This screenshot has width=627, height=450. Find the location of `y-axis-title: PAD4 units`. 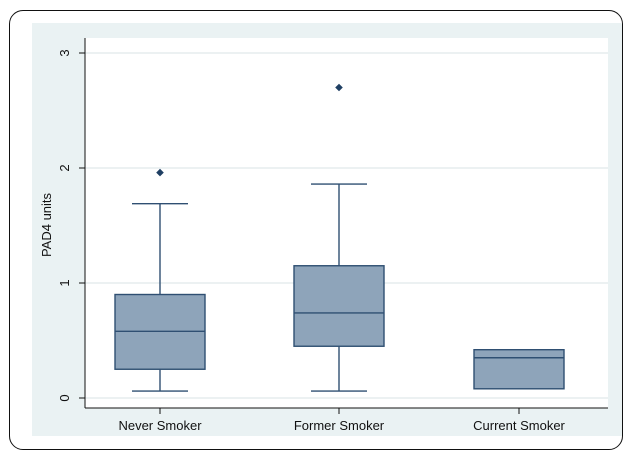

y-axis-title: PAD4 units is located at coordinates (46, 224).